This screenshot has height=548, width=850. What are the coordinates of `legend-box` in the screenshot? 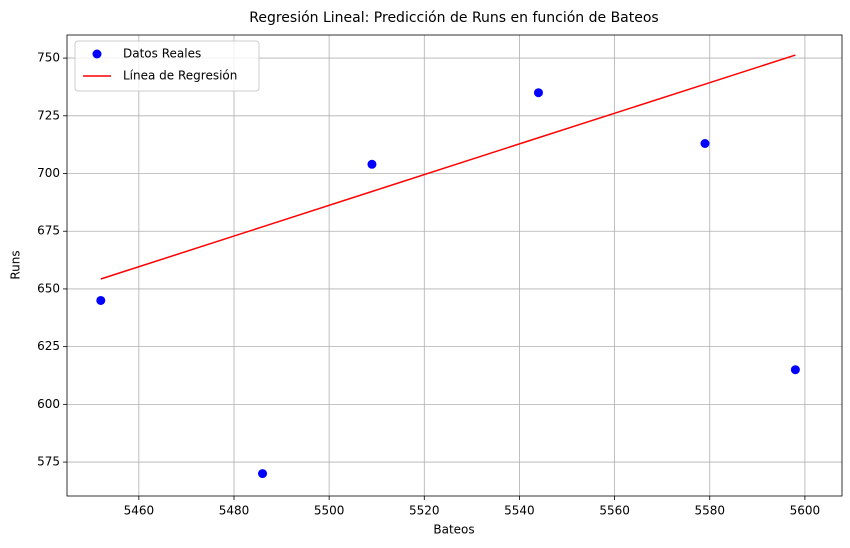 It's located at (167, 66).